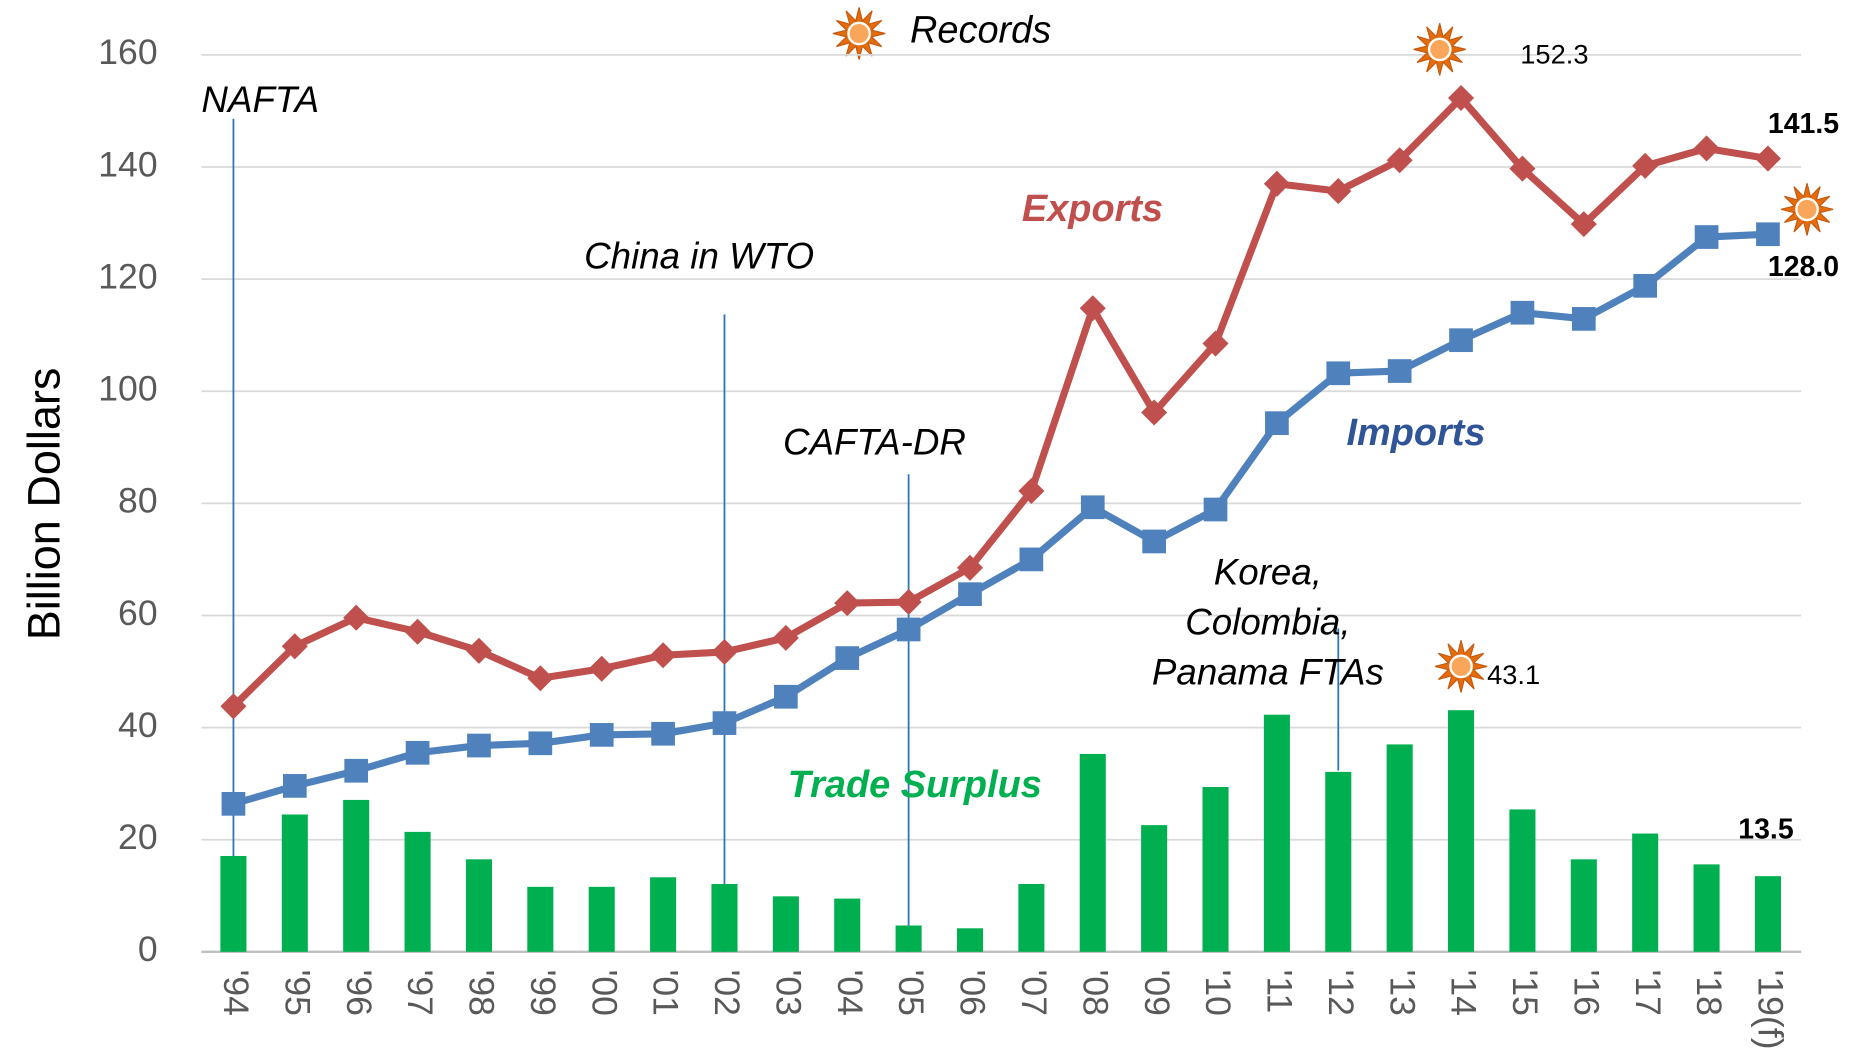 The image size is (1858, 1060). What do you see at coordinates (127, 276) in the screenshot?
I see `y-tick-label: 120` at bounding box center [127, 276].